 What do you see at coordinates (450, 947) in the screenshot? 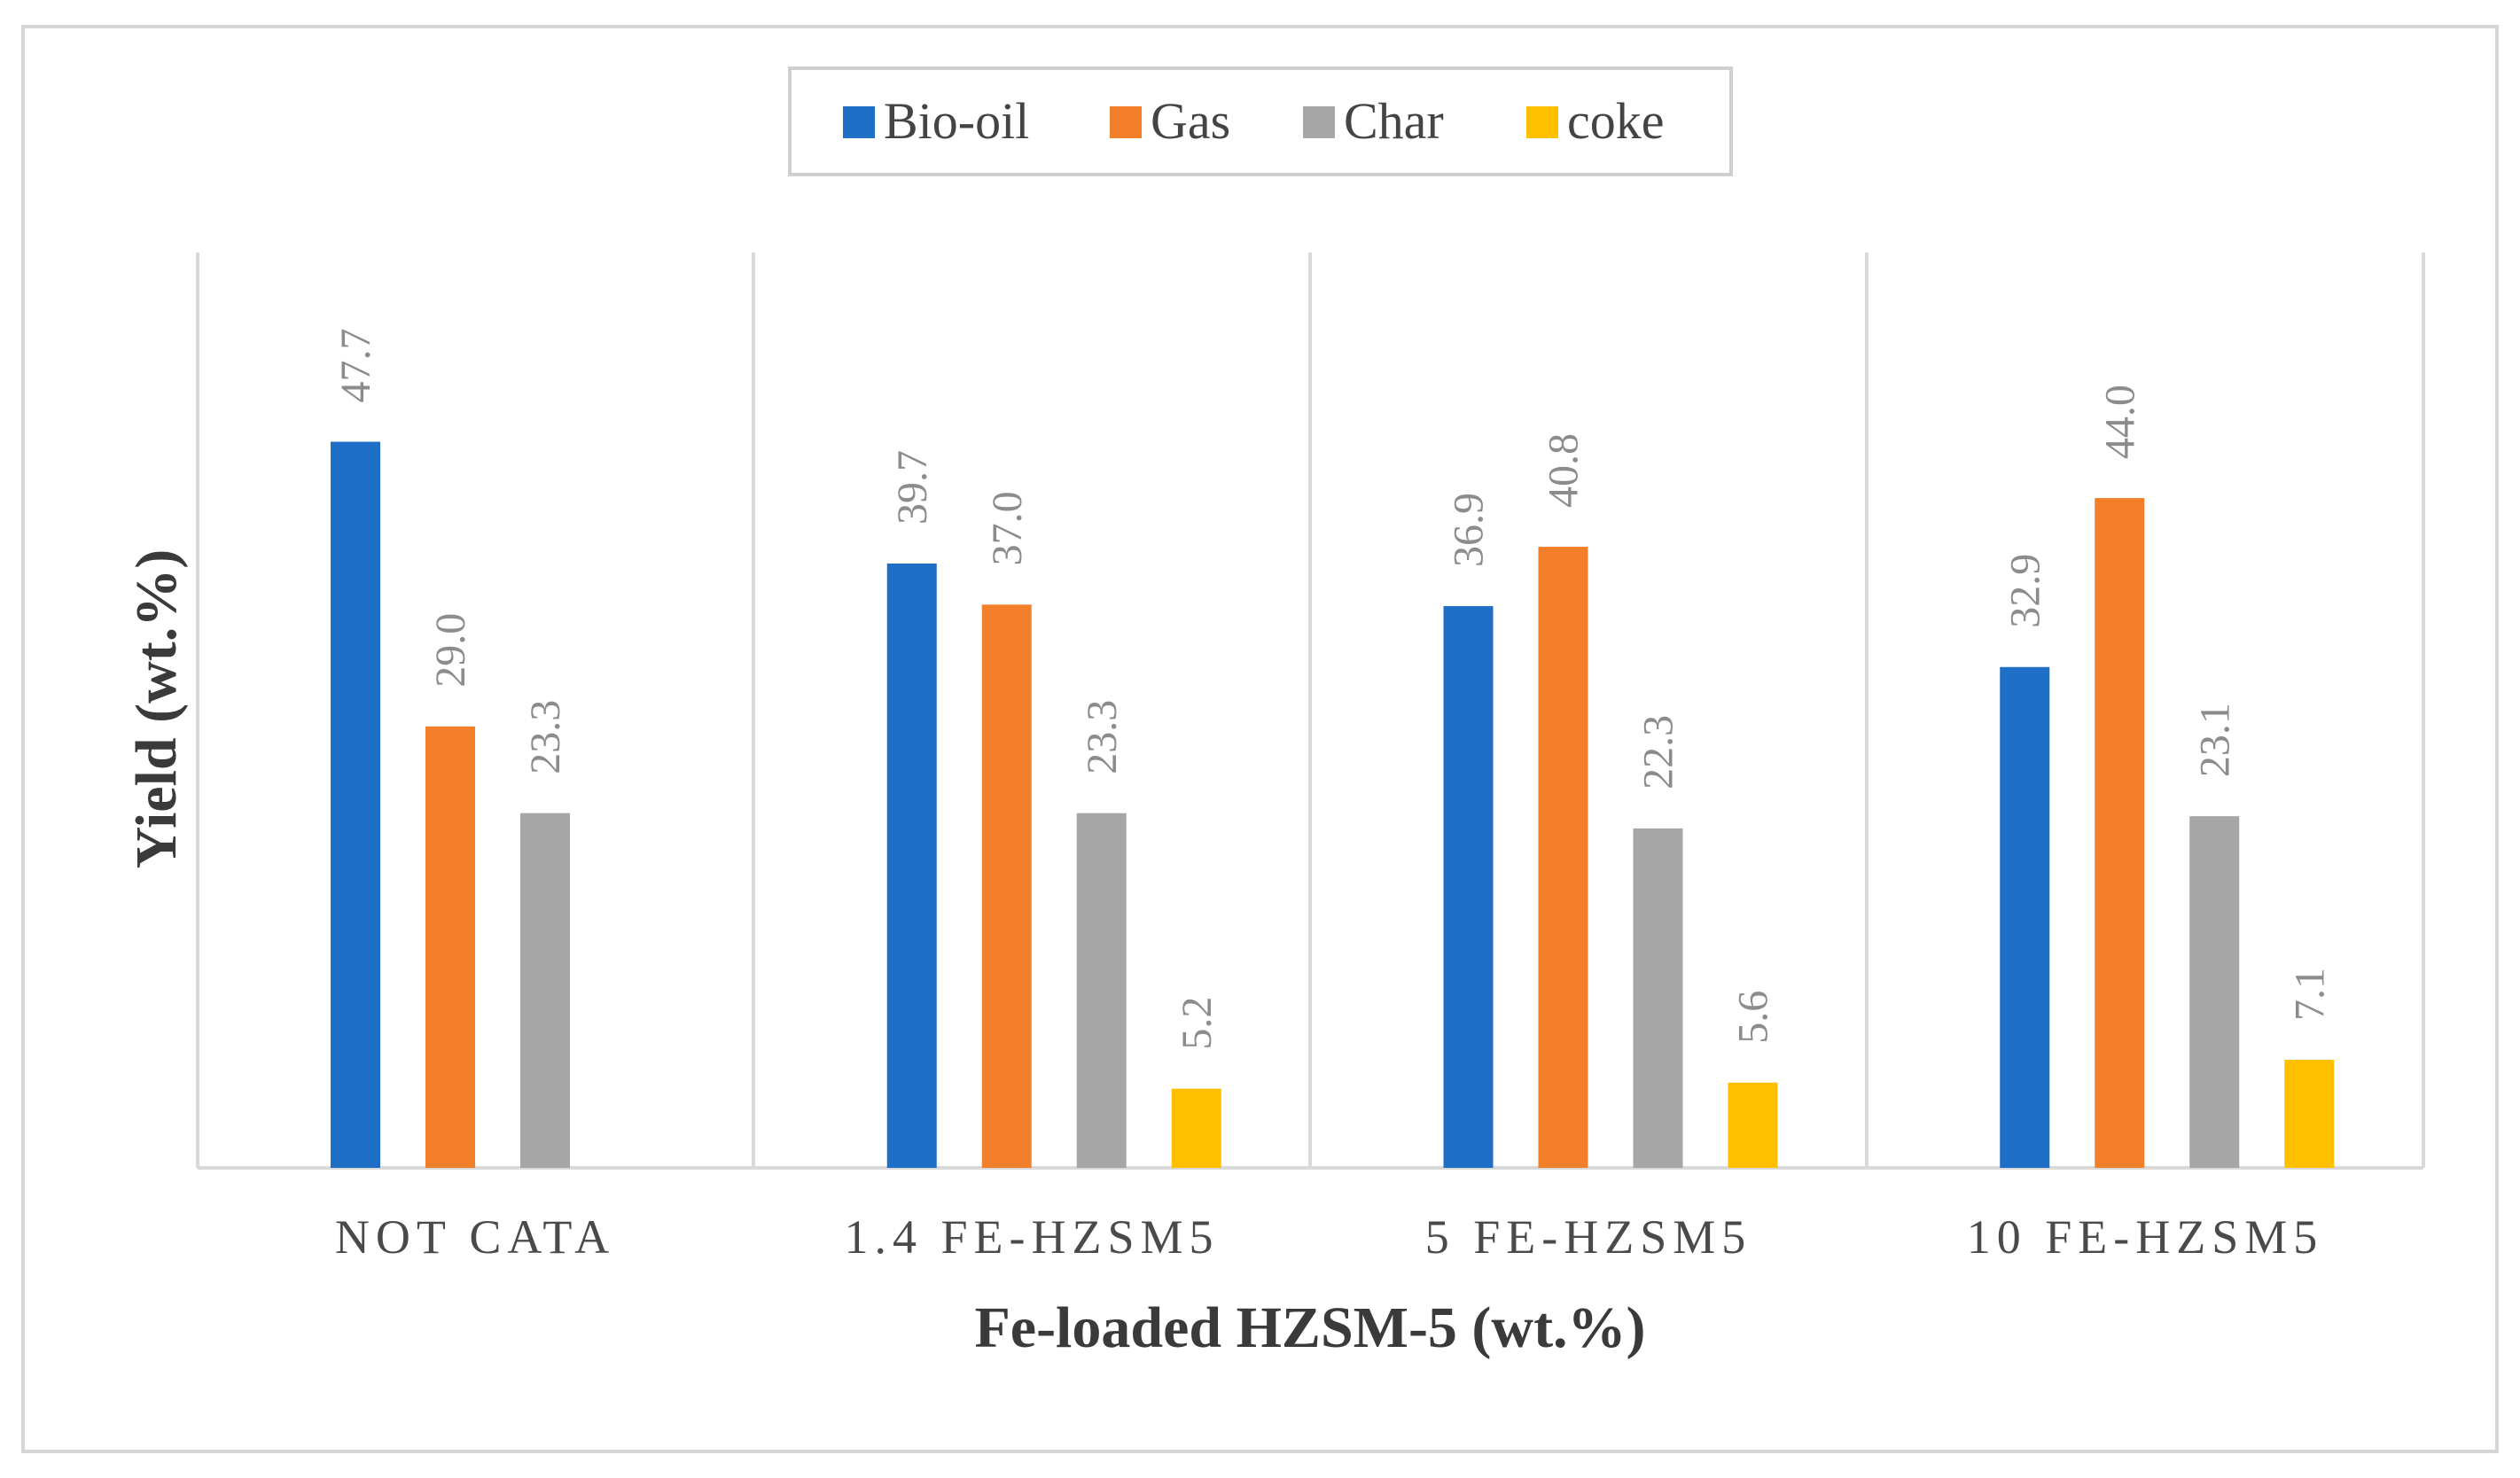
I see `bar-gas-not-cata` at bounding box center [450, 947].